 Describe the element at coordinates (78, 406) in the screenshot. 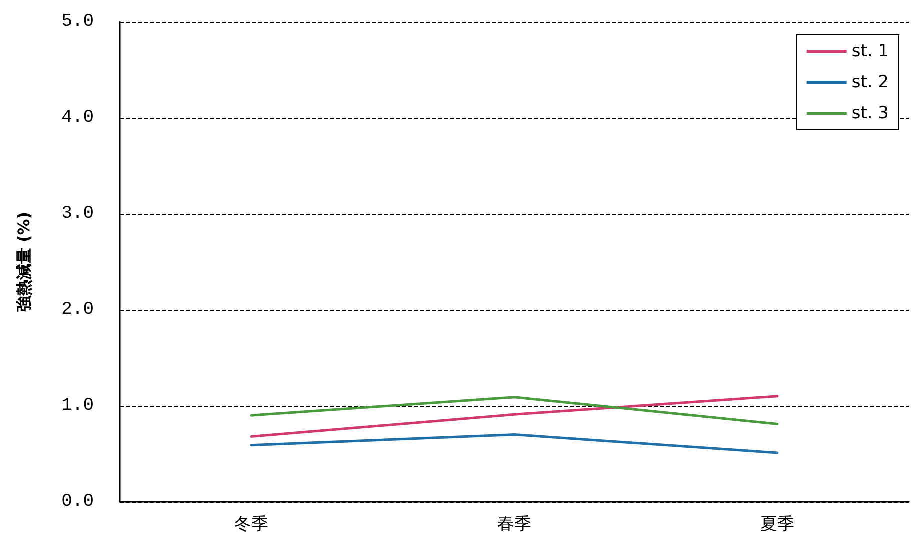

I see `y-tick-label: 1.0` at that location.